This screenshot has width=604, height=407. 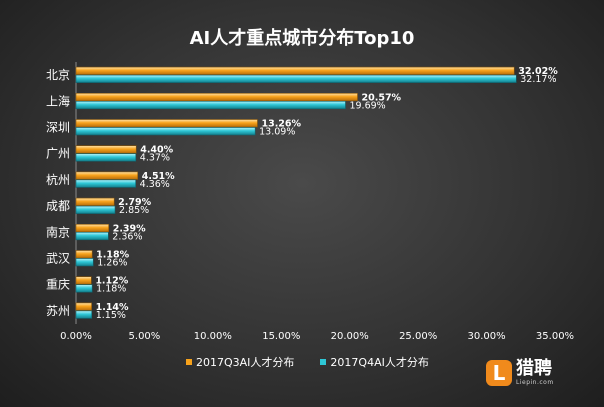 What do you see at coordinates (555, 336) in the screenshot?
I see `x-tick-label: 35.00%` at bounding box center [555, 336].